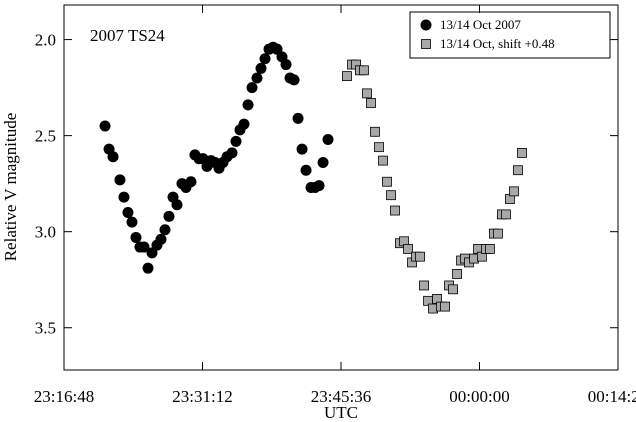  Describe the element at coordinates (45, 136) in the screenshot. I see `y-tick-label: 2.5` at that location.